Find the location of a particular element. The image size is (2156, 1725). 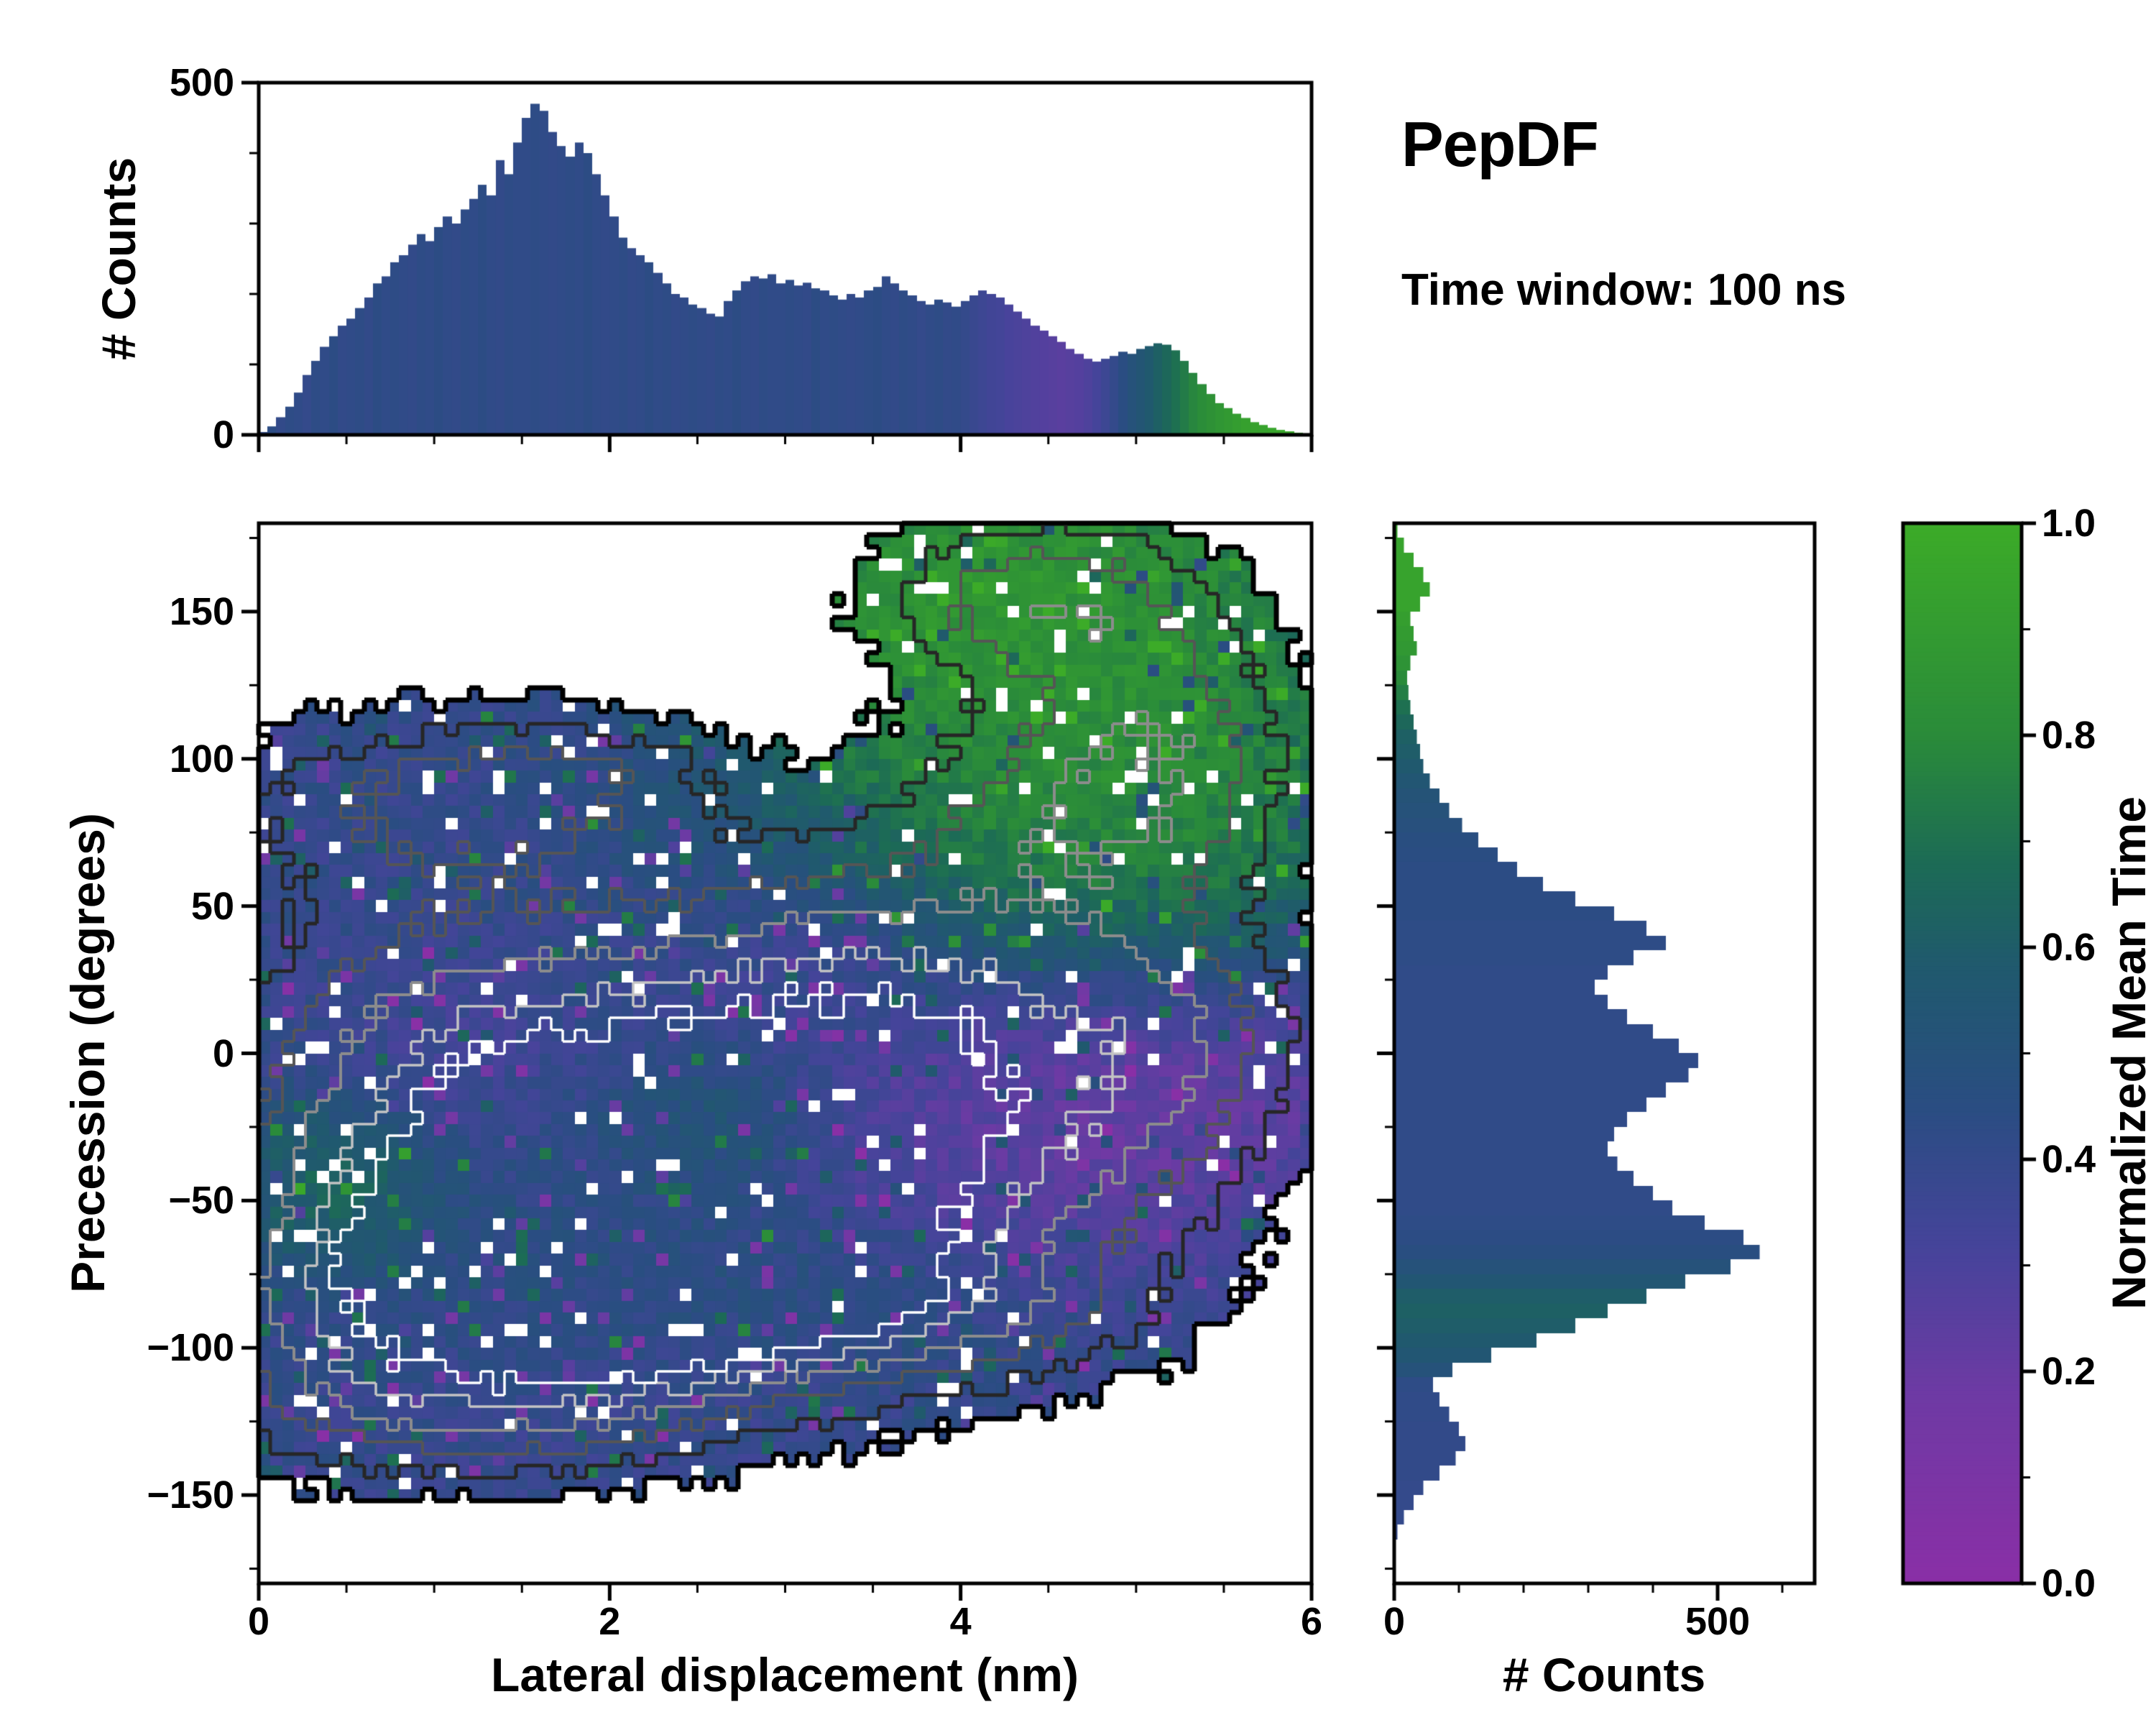

main-x-tick-label: 0 is located at coordinates (258, 1621).